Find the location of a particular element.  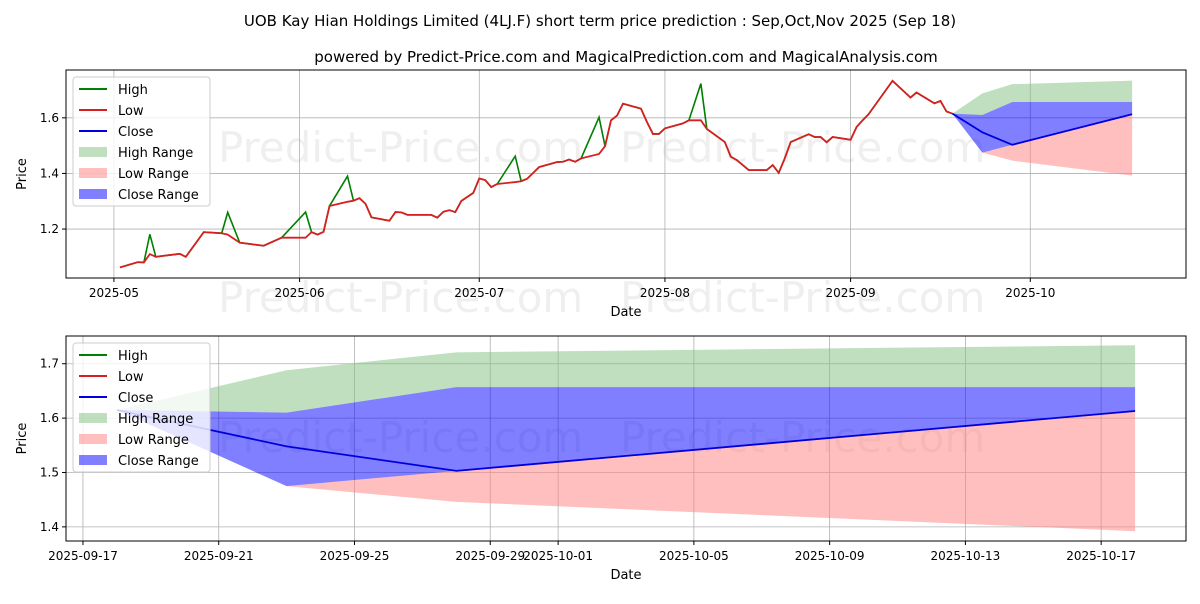

y-tick-label: 1.2 is located at coordinates (49, 229).